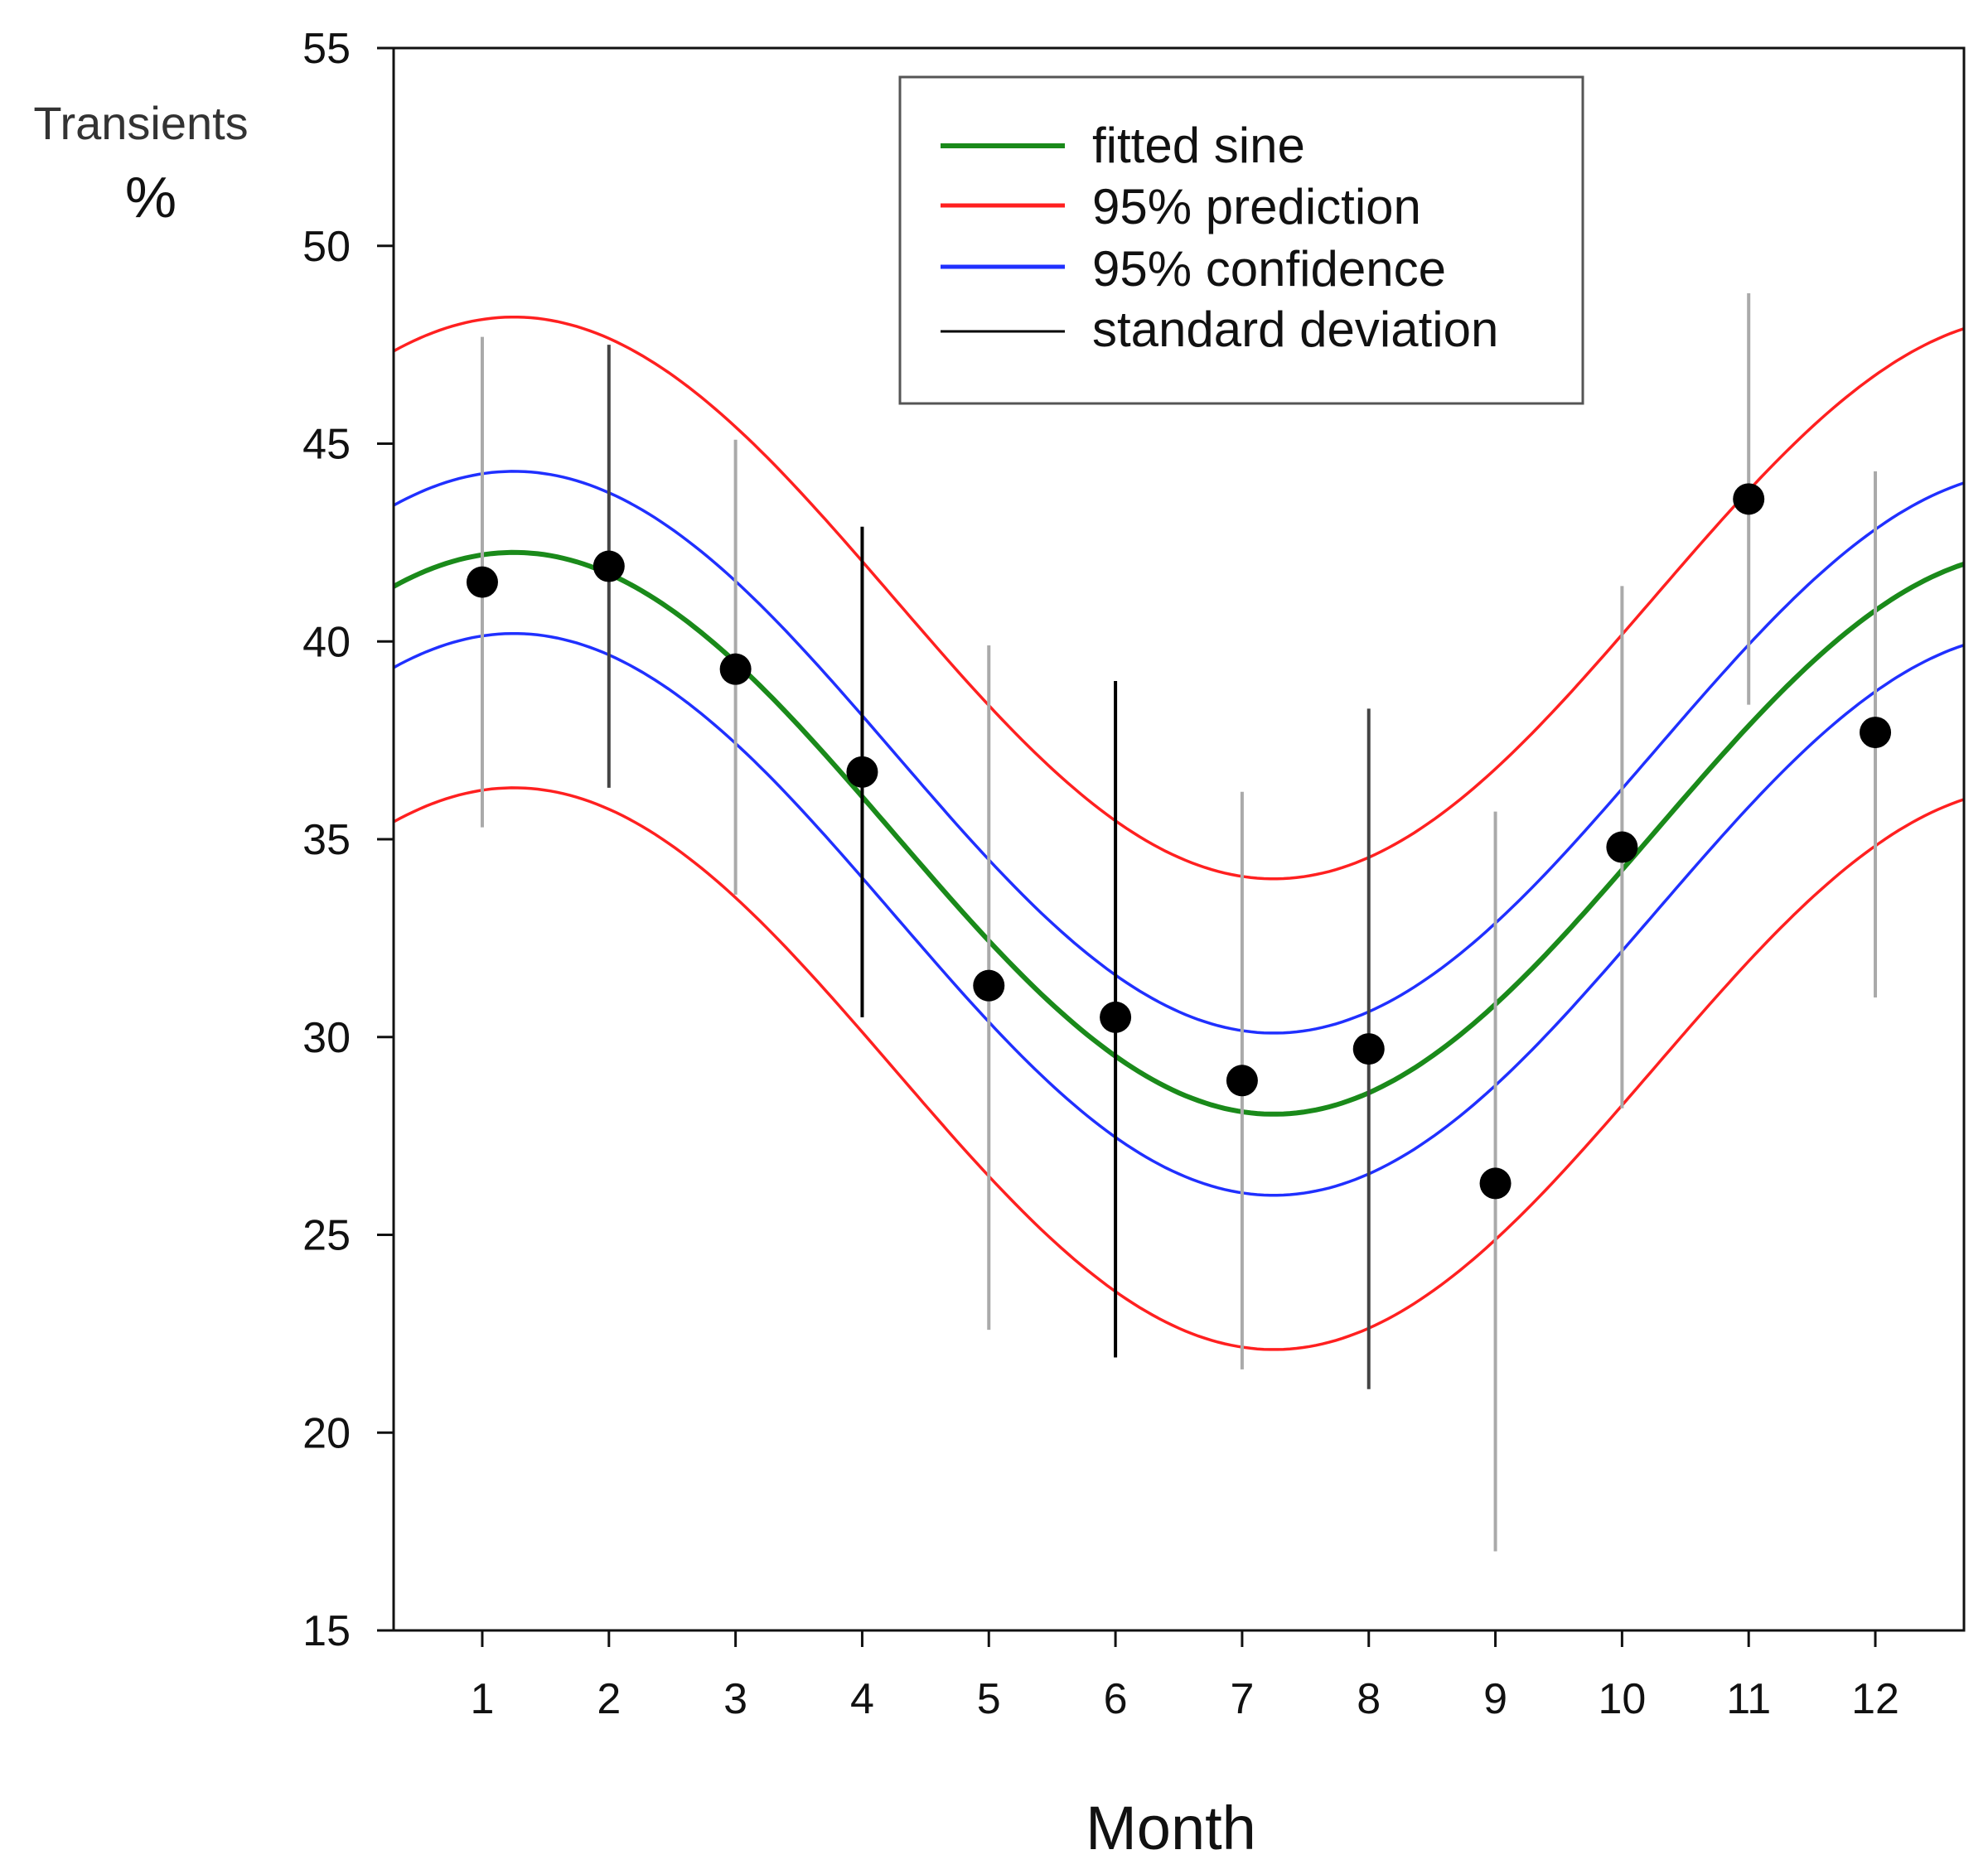  What do you see at coordinates (862, 1699) in the screenshot?
I see `x-tick-label-4: 4` at bounding box center [862, 1699].